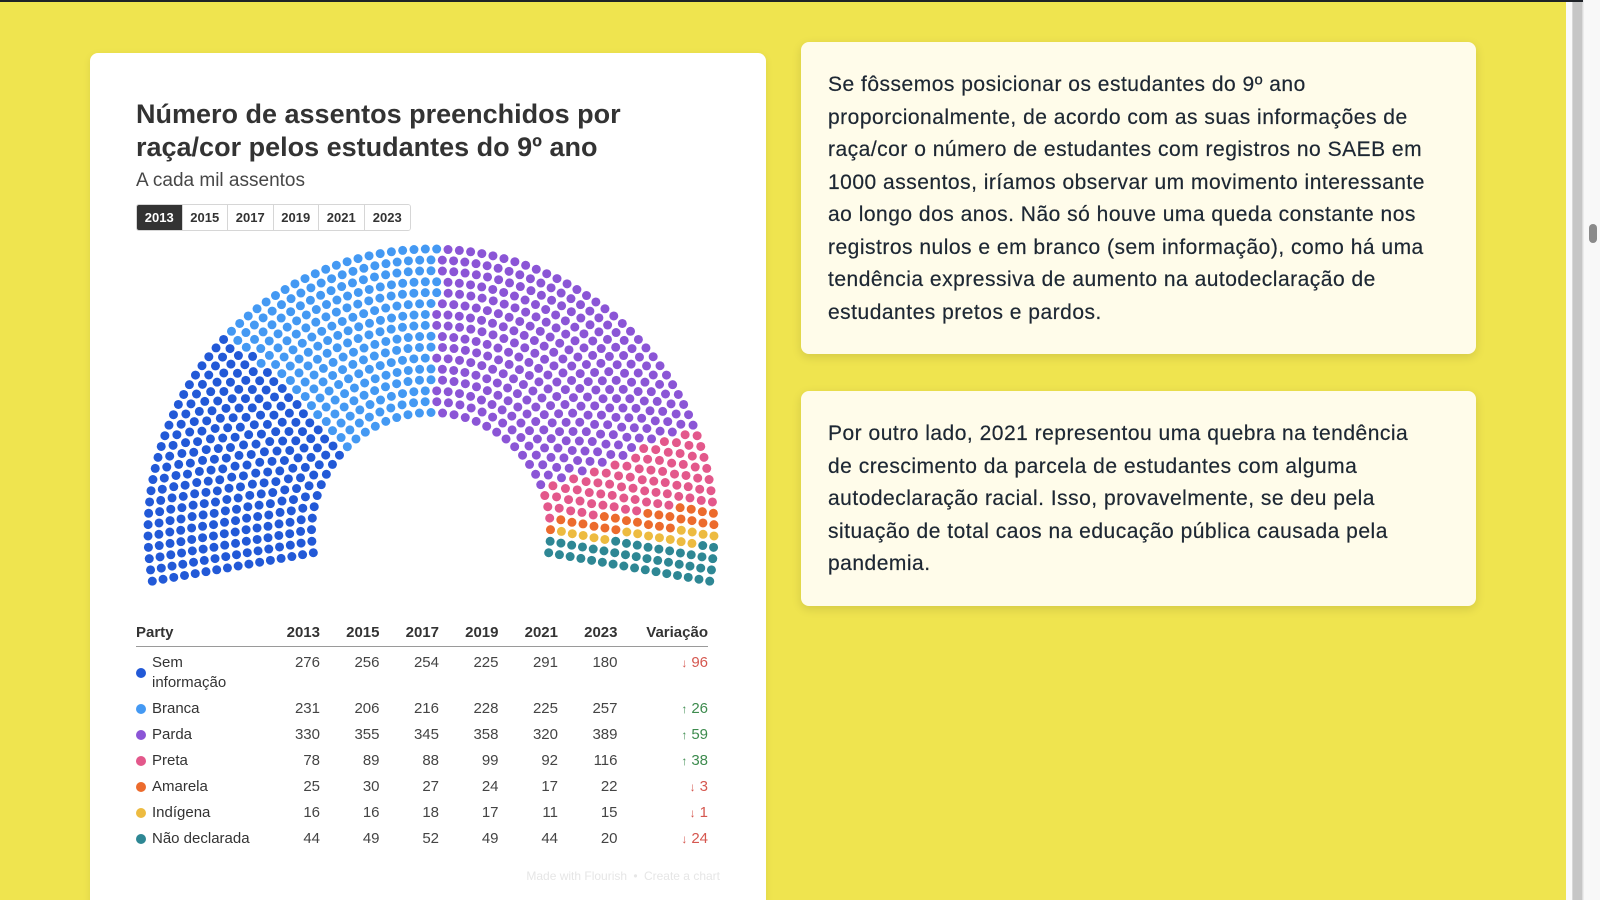 The width and height of the screenshot is (1600, 900). What do you see at coordinates (342, 217) in the screenshot?
I see `year-button-2021: 2021` at bounding box center [342, 217].